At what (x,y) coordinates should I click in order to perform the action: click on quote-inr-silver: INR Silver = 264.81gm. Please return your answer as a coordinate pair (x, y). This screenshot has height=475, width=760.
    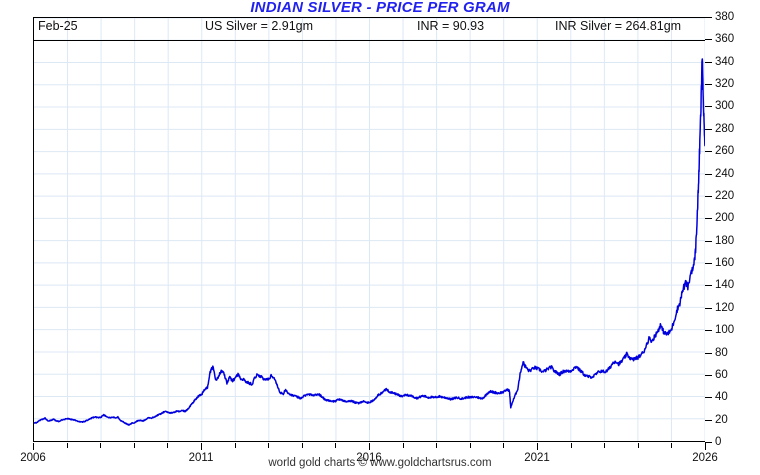
    Looking at the image, I should click on (618, 26).